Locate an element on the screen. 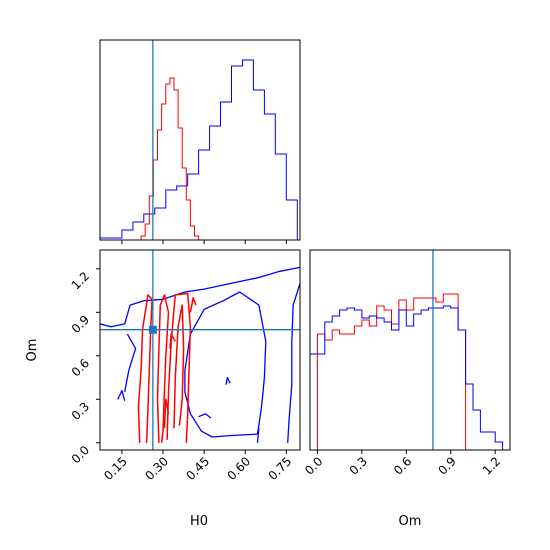  joint-y-tick-label: 0.6 is located at coordinates (80, 367).